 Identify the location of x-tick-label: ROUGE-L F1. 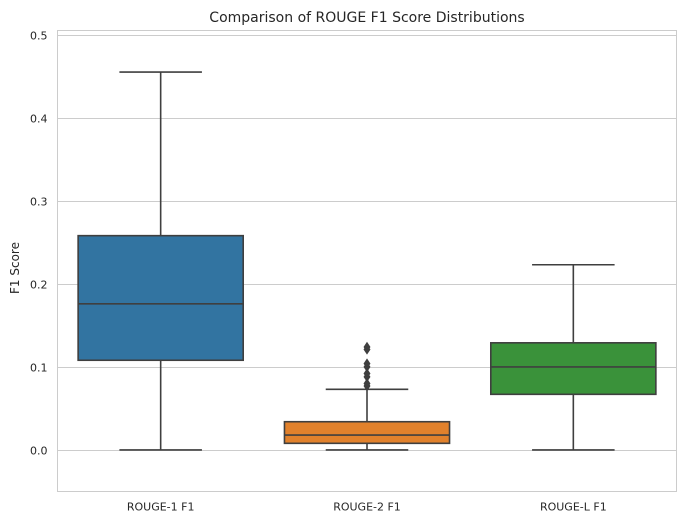
(573, 507).